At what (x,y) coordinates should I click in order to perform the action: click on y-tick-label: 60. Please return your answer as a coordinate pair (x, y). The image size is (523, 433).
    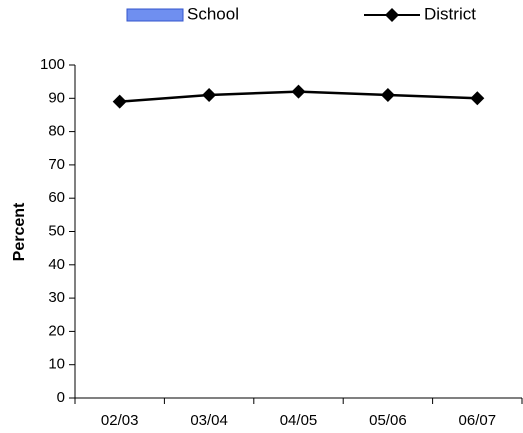
    Looking at the image, I should click on (56, 197).